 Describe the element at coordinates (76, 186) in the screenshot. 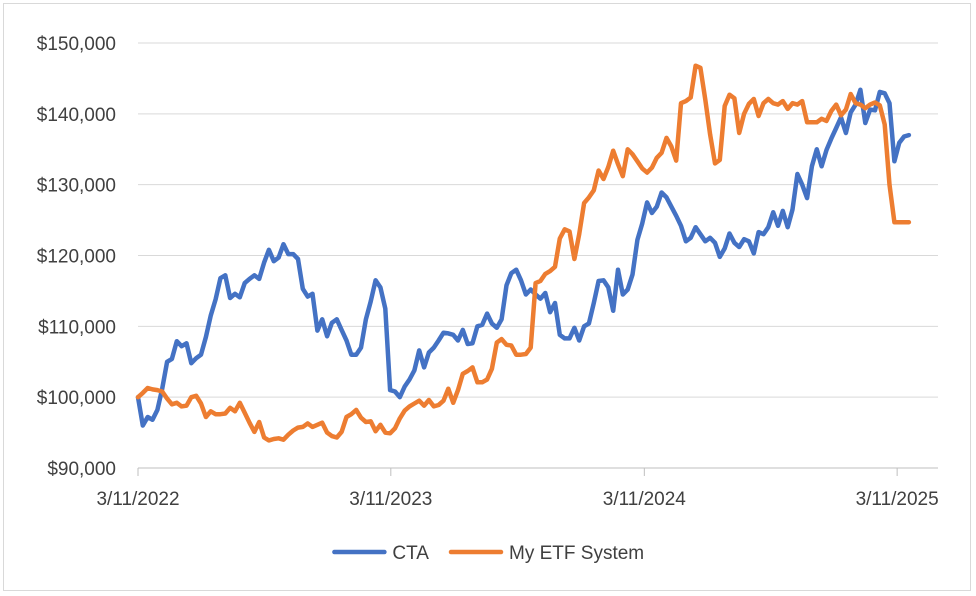

I see `y-tick-label: $130,000` at that location.